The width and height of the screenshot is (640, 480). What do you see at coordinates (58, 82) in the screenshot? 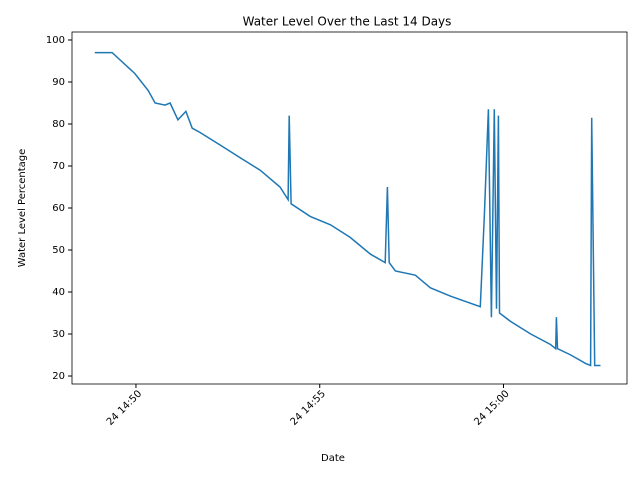
I see `y-tick-label: 90` at bounding box center [58, 82].